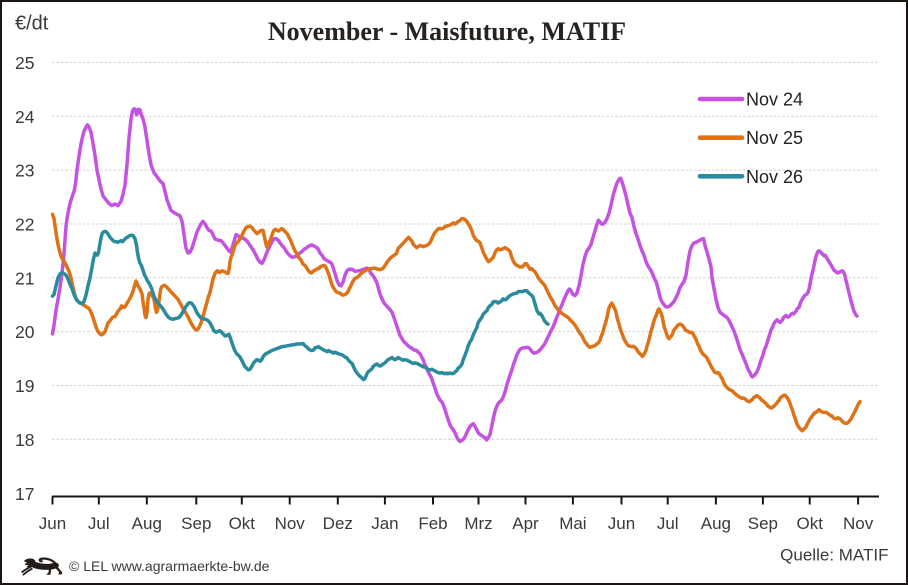 Image resolution: width=908 pixels, height=585 pixels. I want to click on svg-text: 19, so click(24, 386).